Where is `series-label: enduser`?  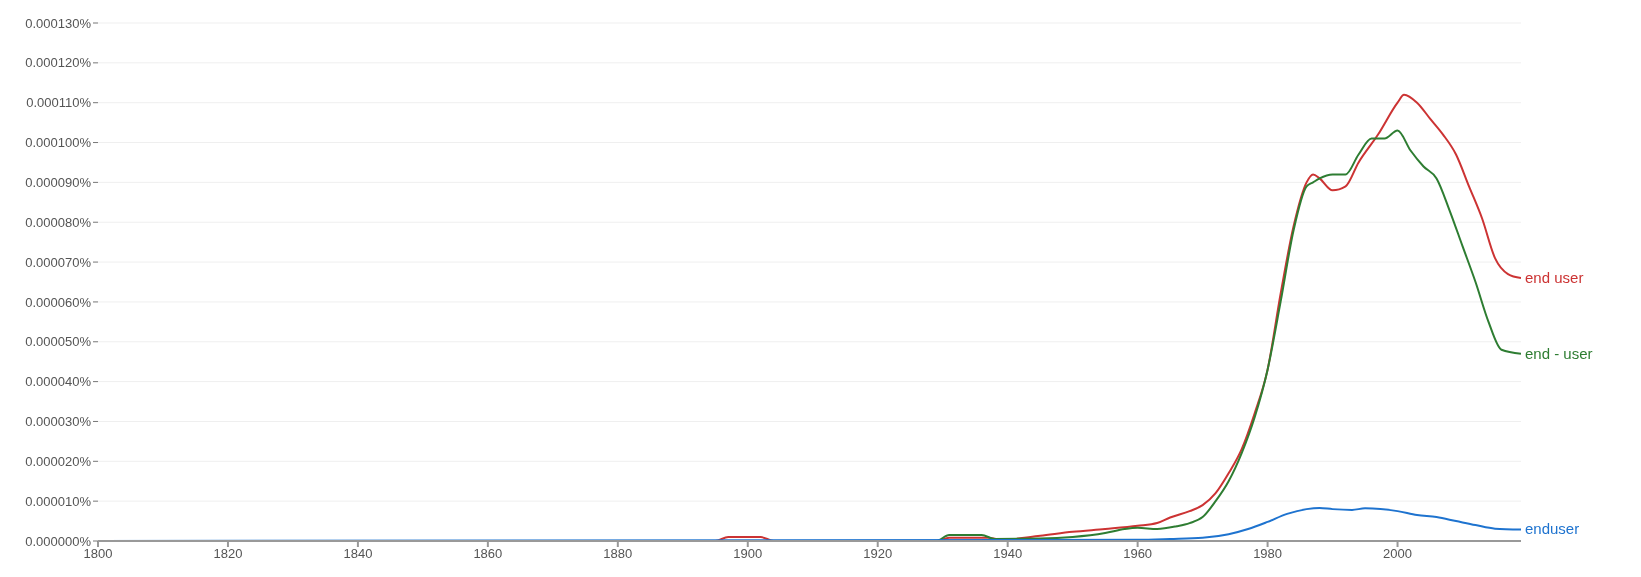
series-label: enduser is located at coordinates (1552, 529).